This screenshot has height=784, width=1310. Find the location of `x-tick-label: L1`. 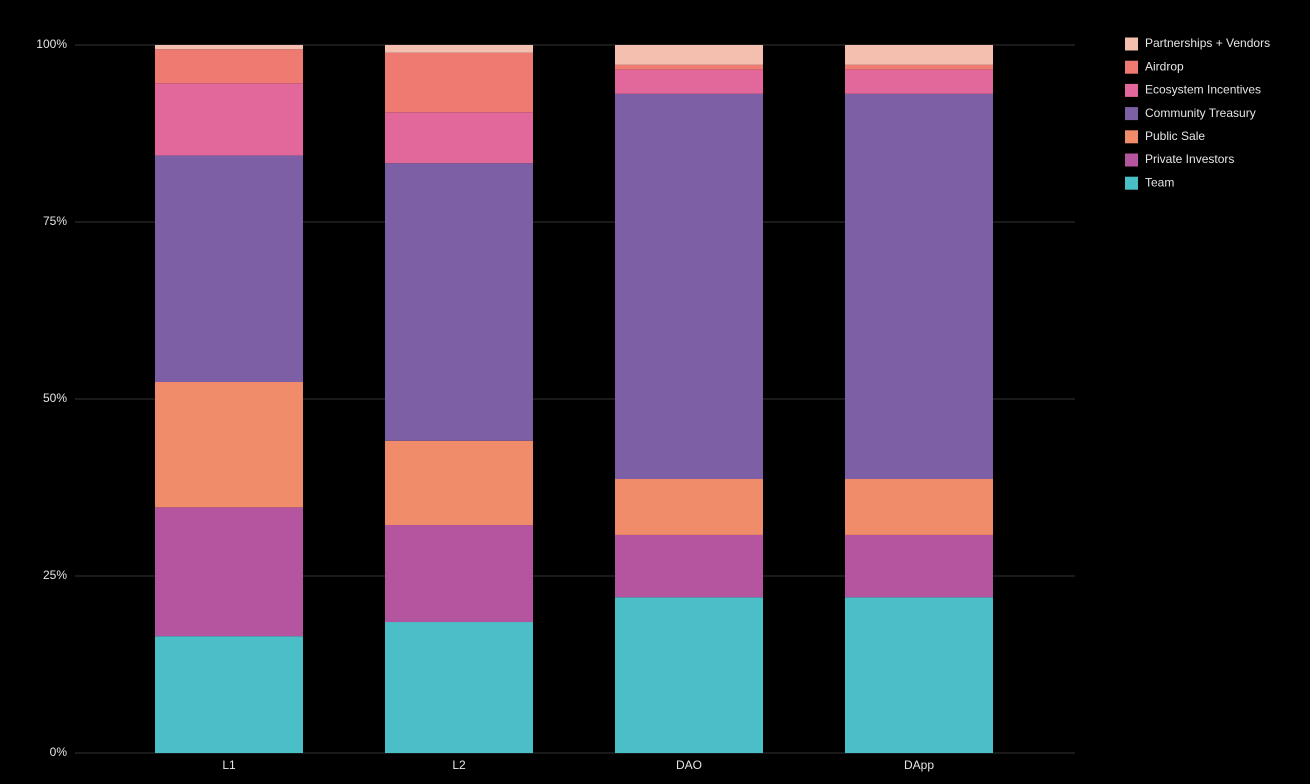

x-tick-label: L1 is located at coordinates (229, 765).